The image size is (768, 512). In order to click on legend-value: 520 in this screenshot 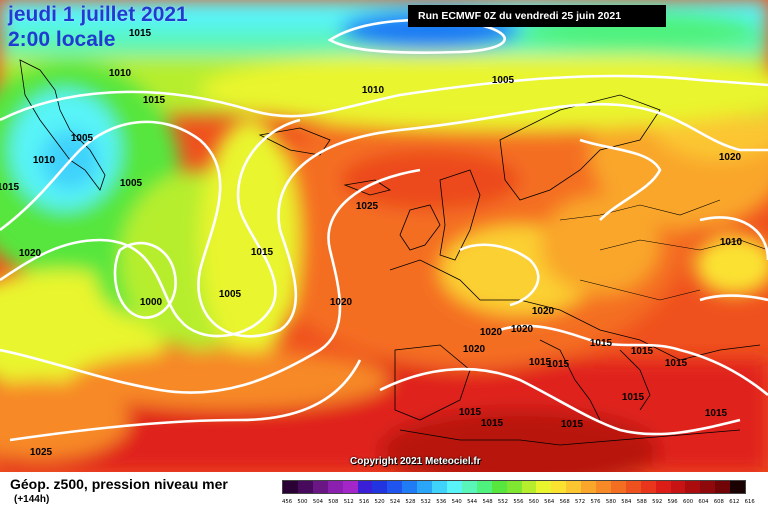, I will do `click(379, 502)`.